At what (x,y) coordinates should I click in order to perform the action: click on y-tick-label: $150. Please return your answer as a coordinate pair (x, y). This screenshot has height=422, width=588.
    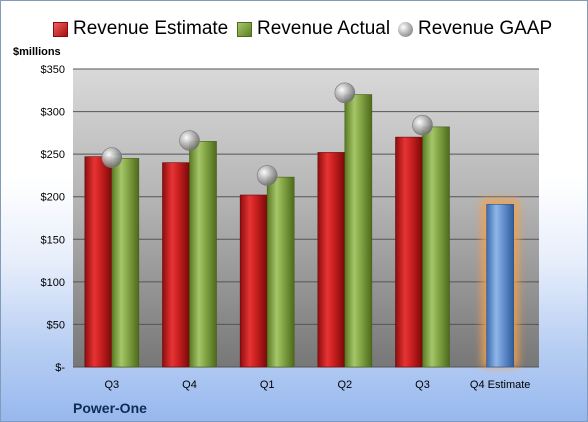
    Looking at the image, I should click on (53, 240).